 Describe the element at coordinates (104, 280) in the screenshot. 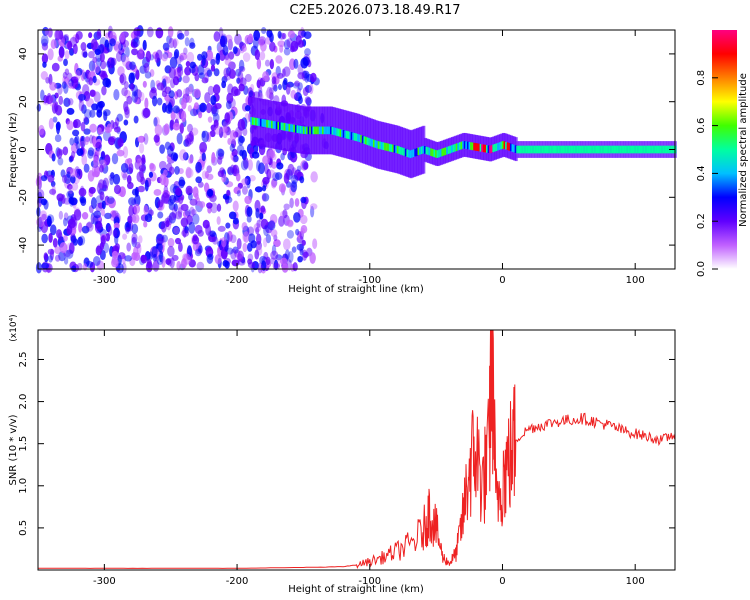

I see `spectrogram-x-tick-label: -300` at that location.